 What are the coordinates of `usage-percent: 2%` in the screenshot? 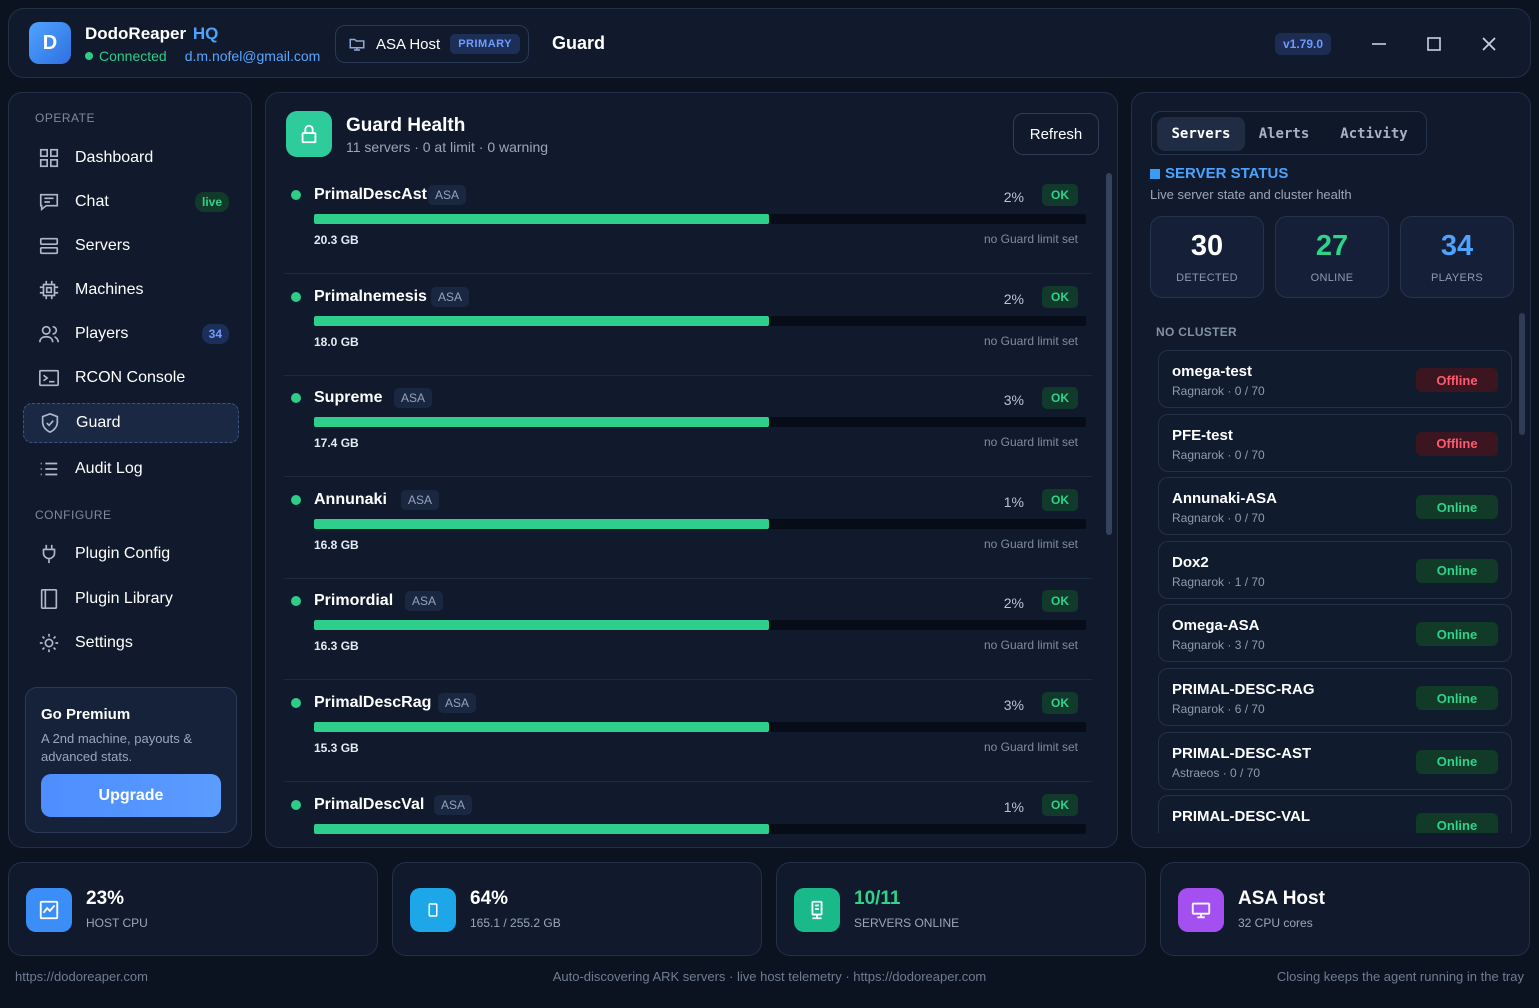 It's located at (1013, 197).